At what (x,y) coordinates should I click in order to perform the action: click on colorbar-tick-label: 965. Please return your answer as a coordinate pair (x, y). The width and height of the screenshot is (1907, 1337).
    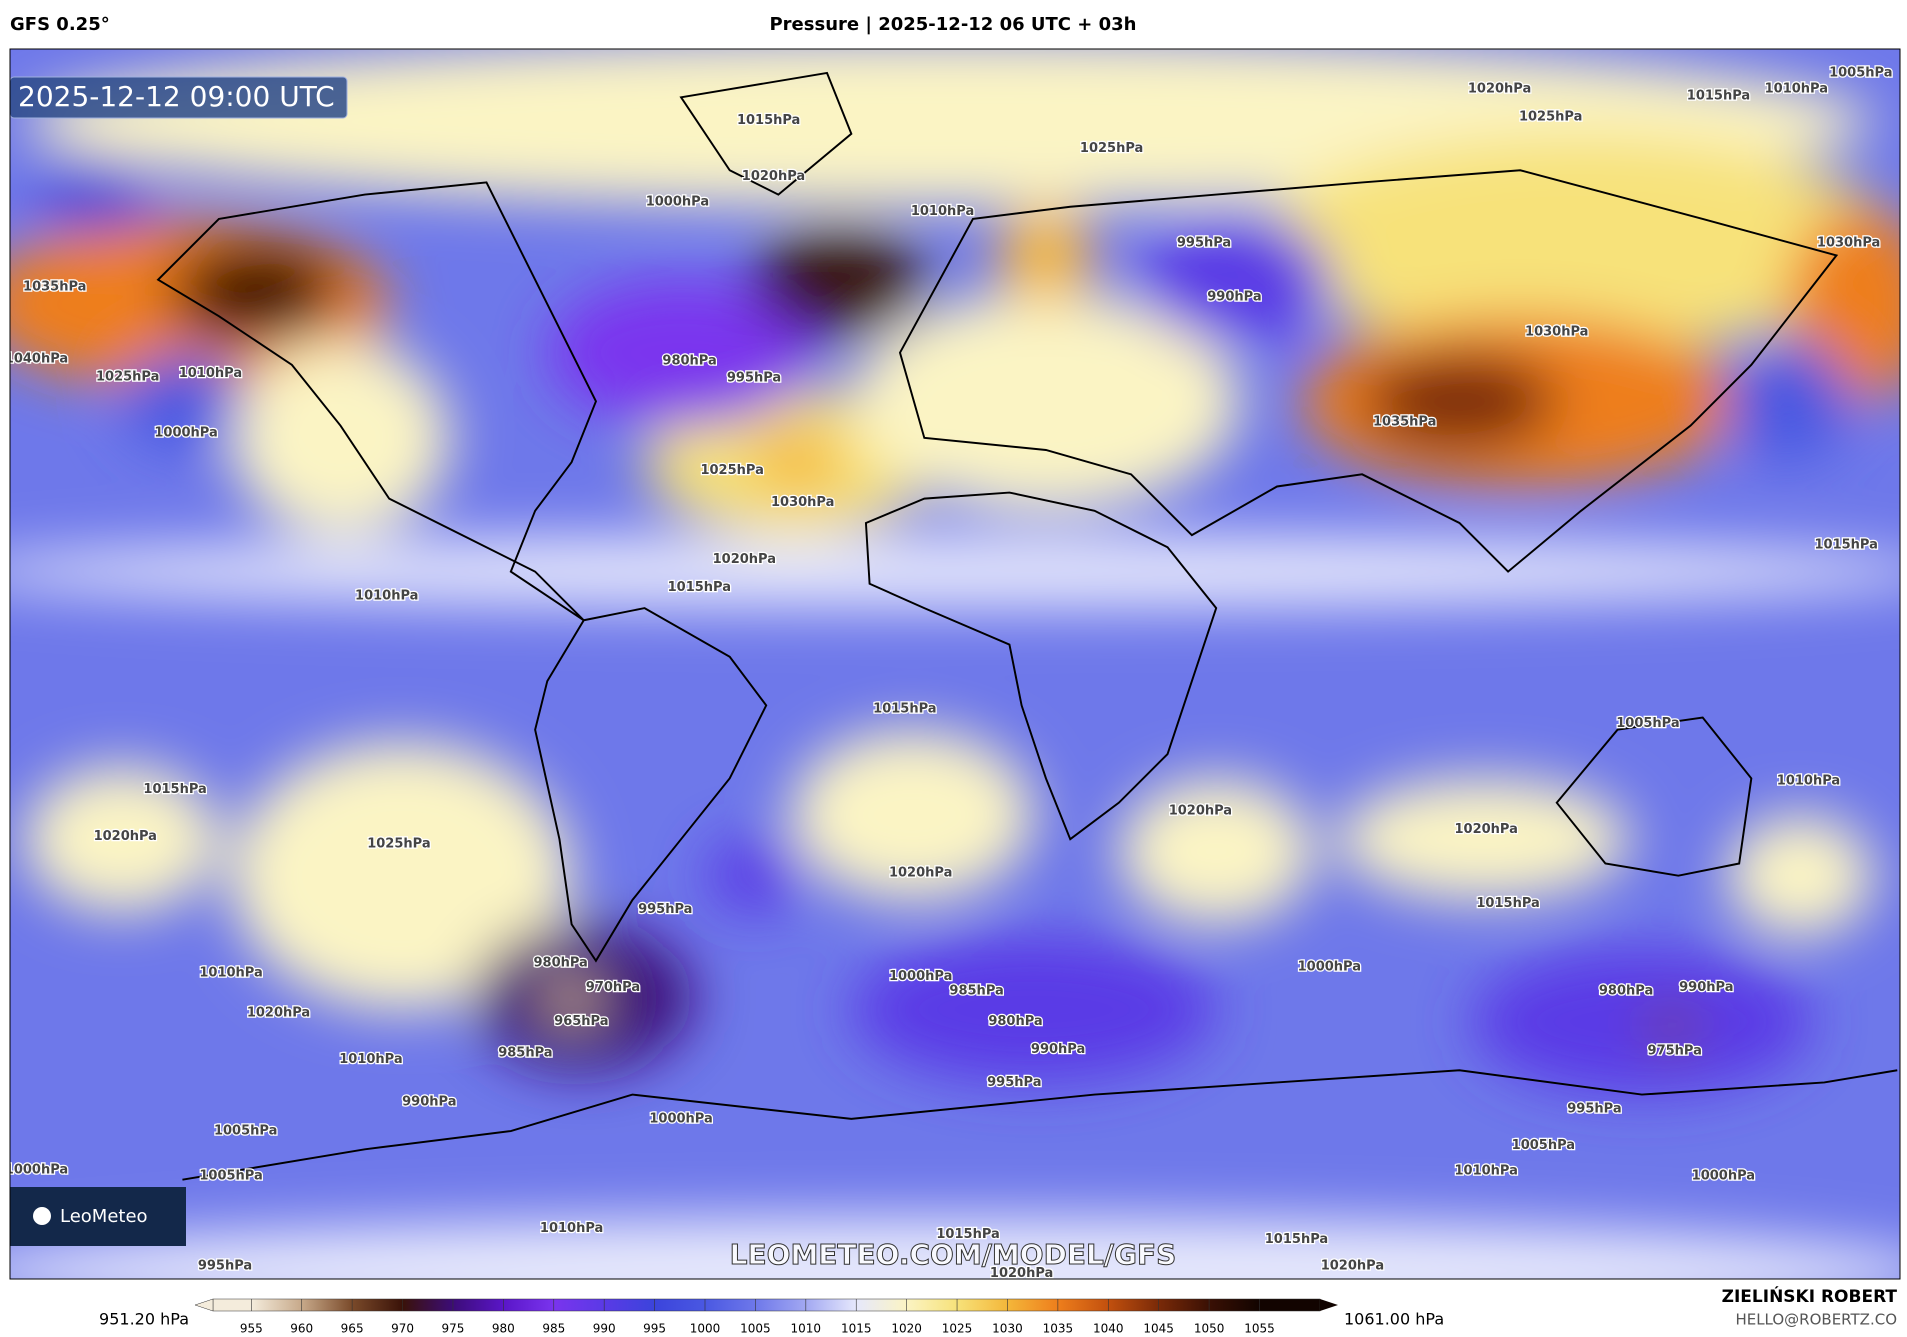
    Looking at the image, I should click on (352, 1329).